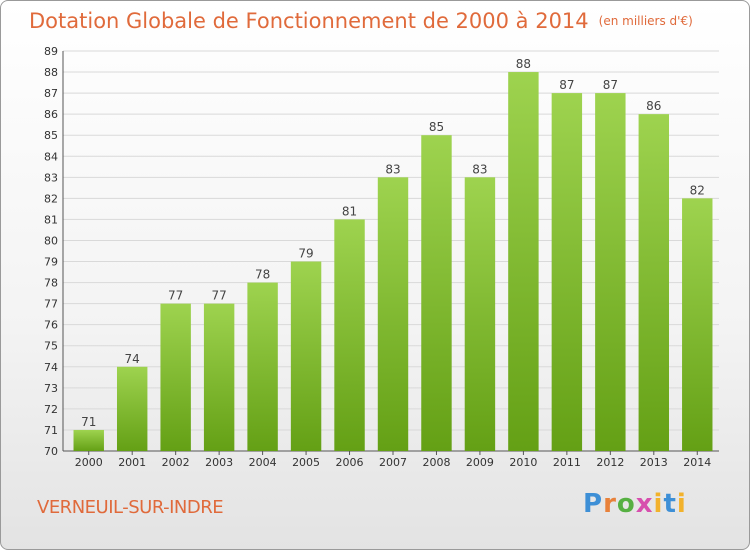 This screenshot has height=550, width=750. I want to click on y-tick-label: 76, so click(51, 325).